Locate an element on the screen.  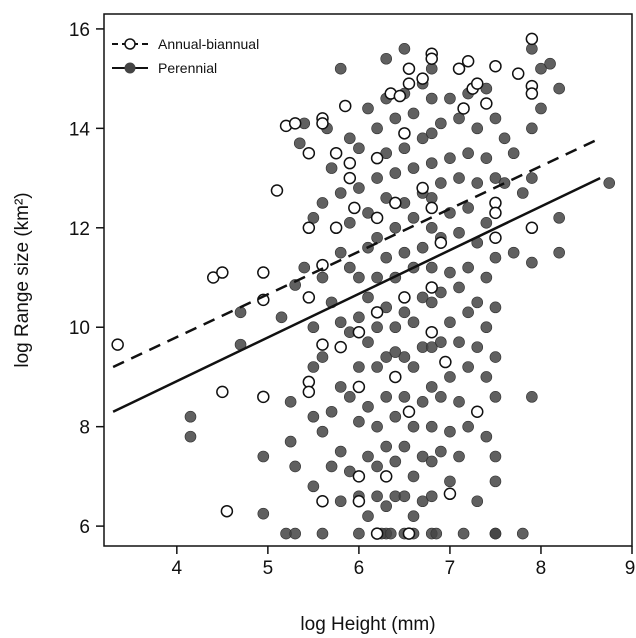
y-tick-label: 6 is located at coordinates (84, 527).